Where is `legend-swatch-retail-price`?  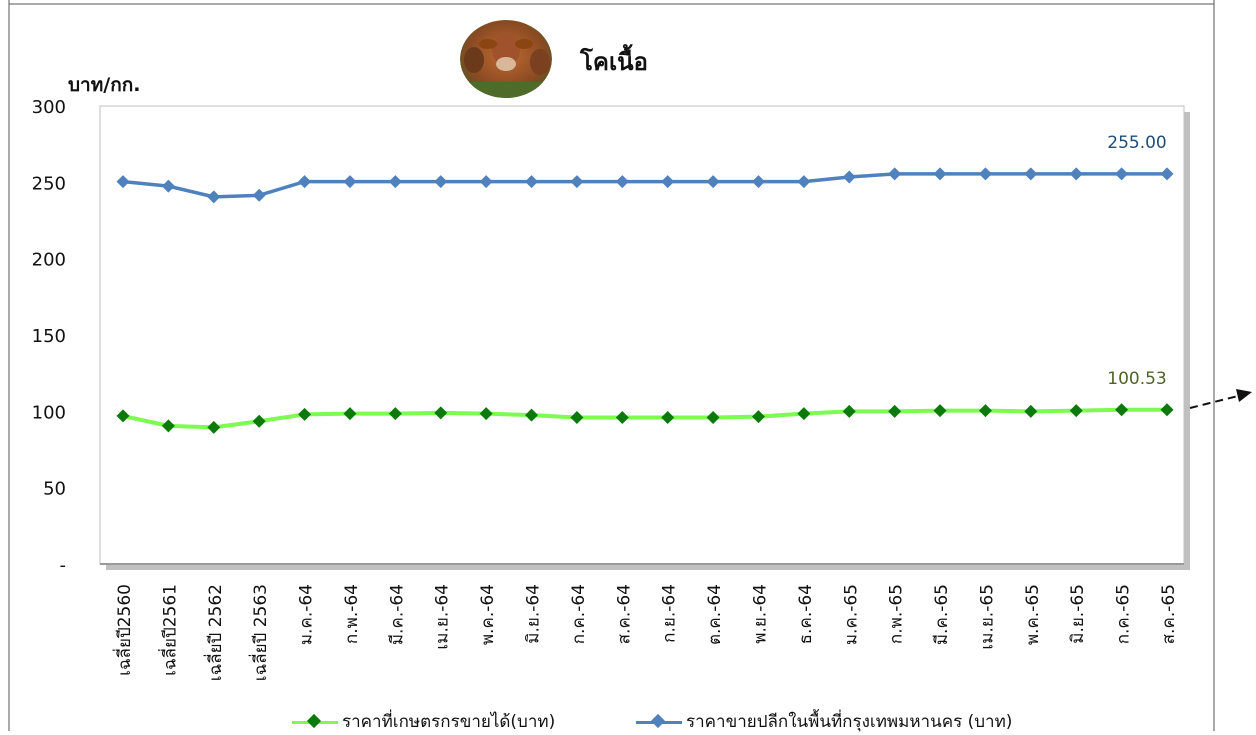
legend-swatch-retail-price is located at coordinates (659, 721).